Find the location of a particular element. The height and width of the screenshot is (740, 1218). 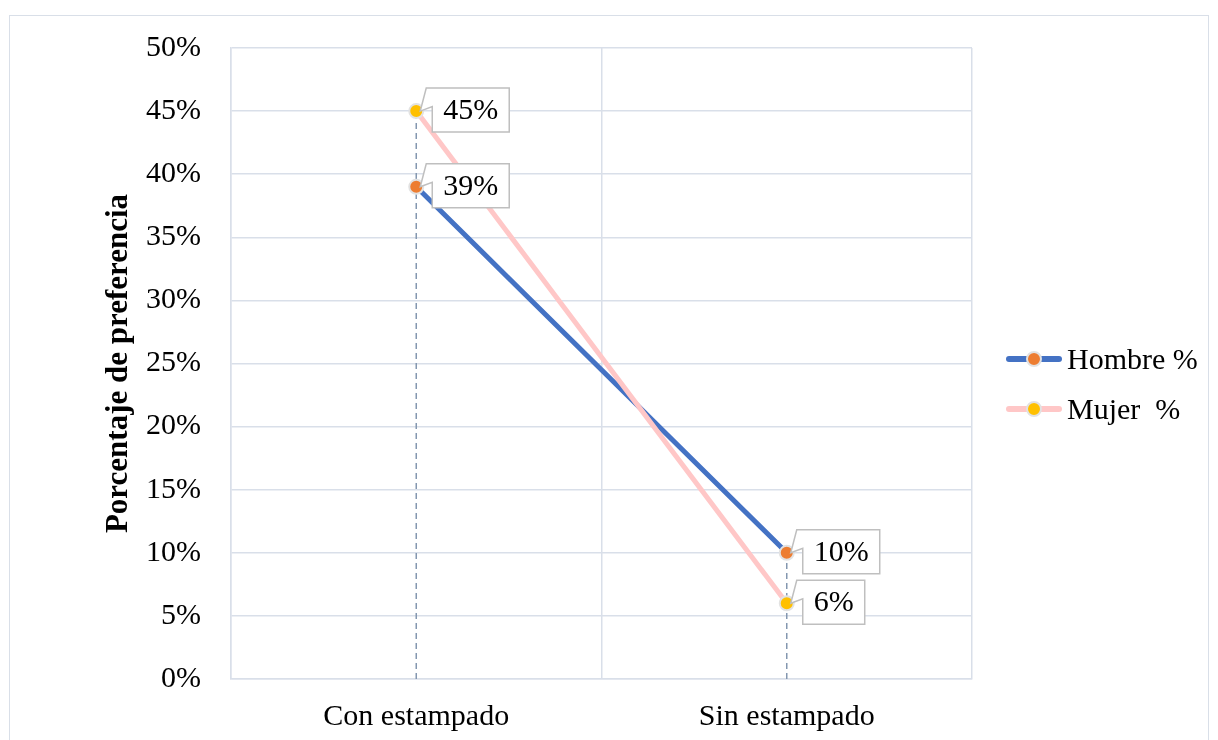

y-tick-label: 0% is located at coordinates (181, 676).